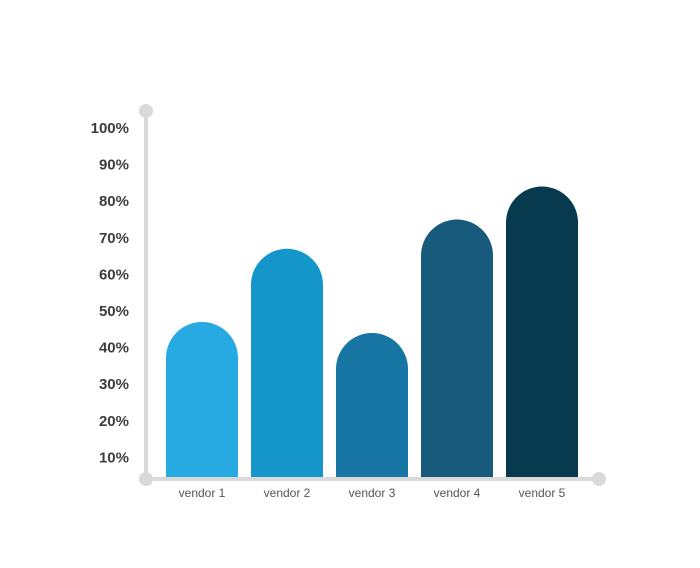 This screenshot has width=700, height=568. What do you see at coordinates (599, 479) in the screenshot?
I see `x-axis-end-dot` at bounding box center [599, 479].